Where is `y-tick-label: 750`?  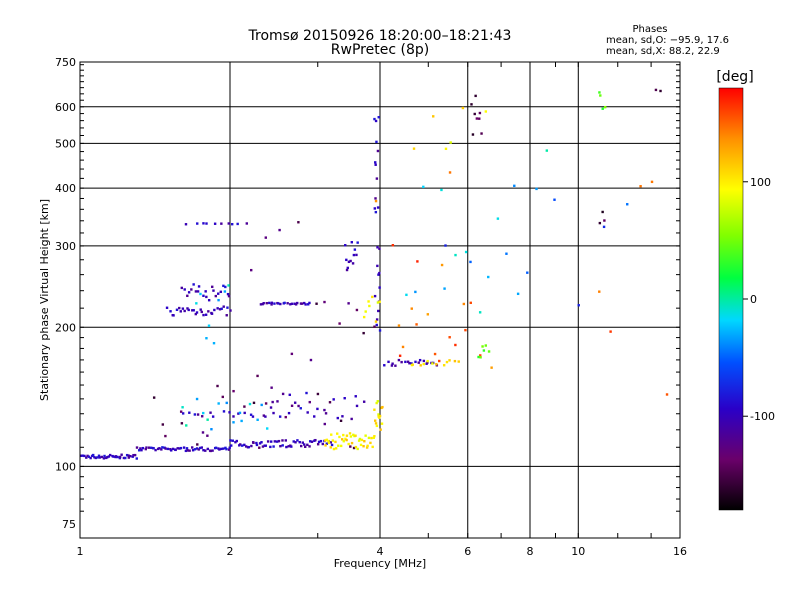
y-tick-label: 750 is located at coordinates (65, 62).